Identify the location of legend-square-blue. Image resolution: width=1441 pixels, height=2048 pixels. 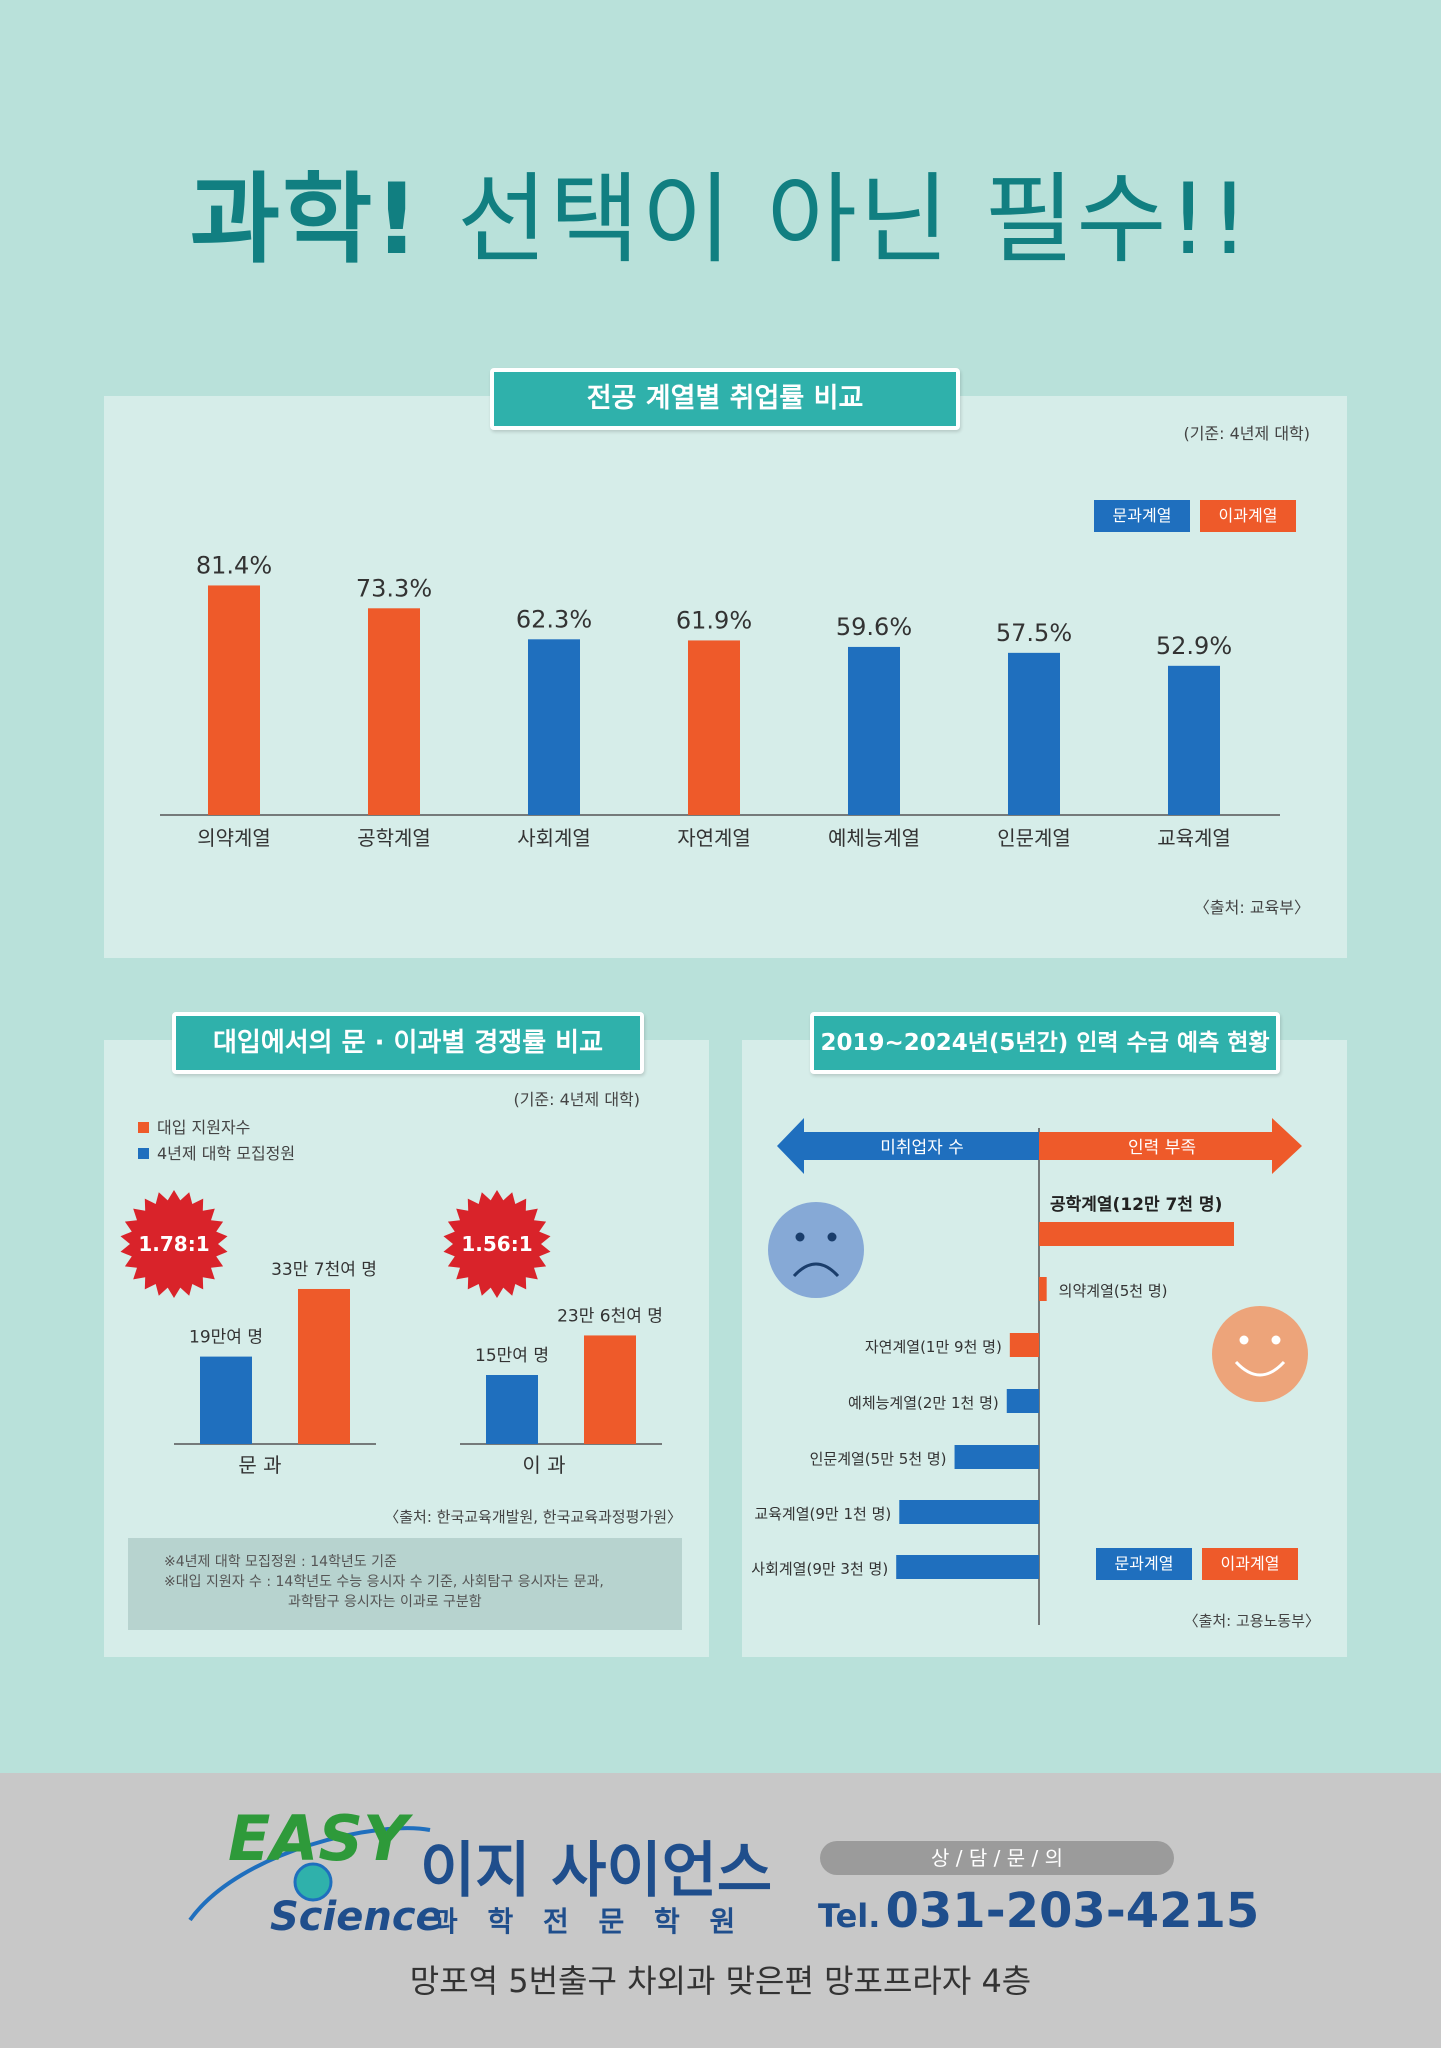
(143, 1153).